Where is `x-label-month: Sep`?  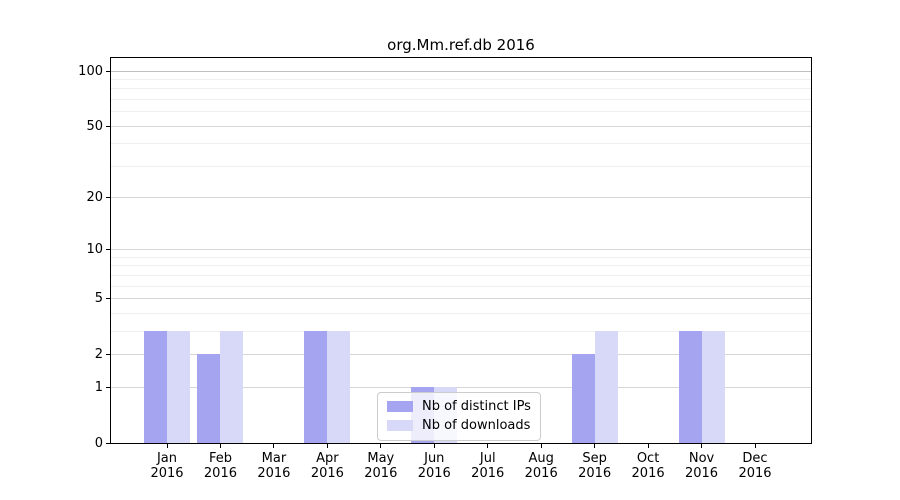 x-label-month: Sep is located at coordinates (594, 458).